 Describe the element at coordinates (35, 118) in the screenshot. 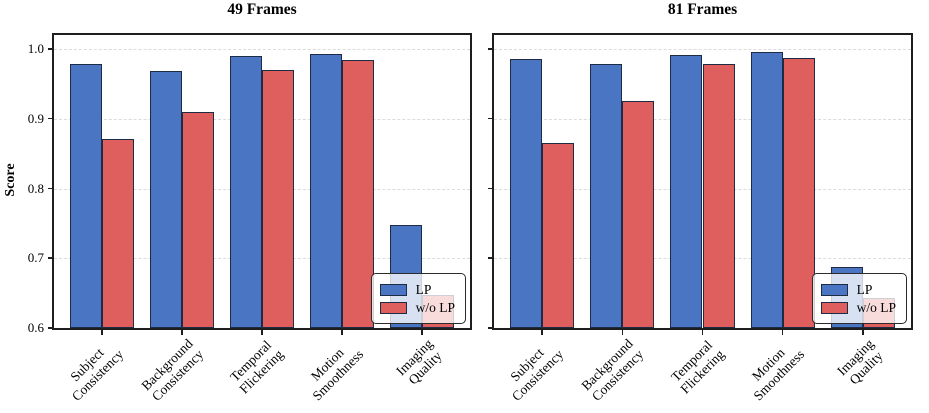

I see `y-tick-label-0.9: 0.9` at that location.